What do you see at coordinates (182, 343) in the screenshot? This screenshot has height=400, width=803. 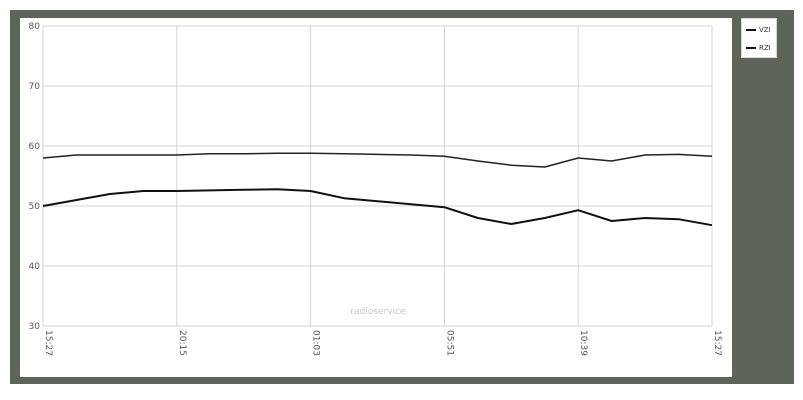 I see `x-tick-label: 20:15` at bounding box center [182, 343].